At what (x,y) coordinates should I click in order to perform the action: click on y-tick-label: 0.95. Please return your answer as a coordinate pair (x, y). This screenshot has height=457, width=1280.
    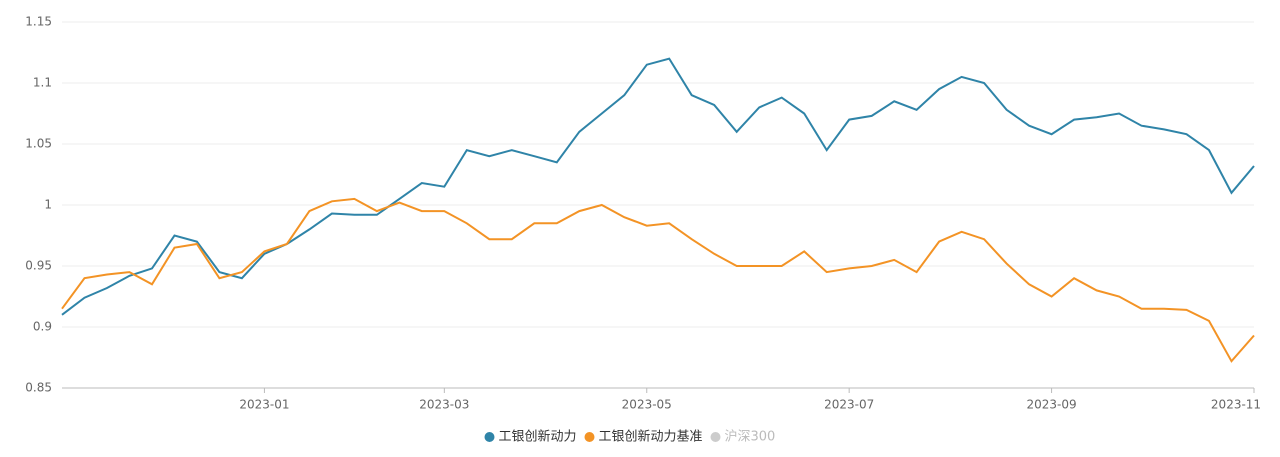
    Looking at the image, I should click on (38, 266).